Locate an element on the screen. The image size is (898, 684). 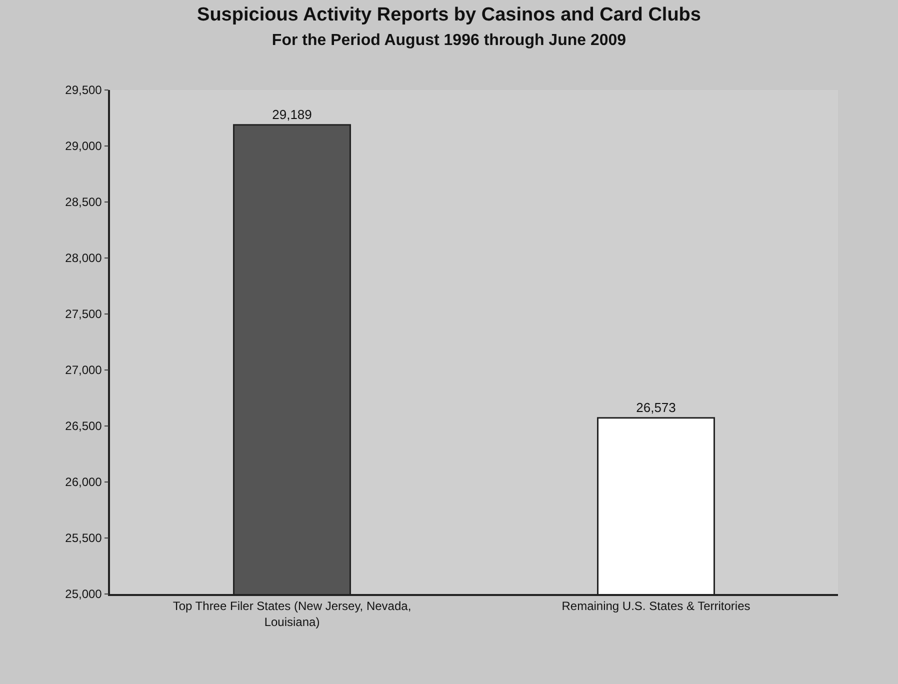
x-tick-label: Top Three Filer States (New Jersey, Nevada, Louisiana) is located at coordinates (292, 614).